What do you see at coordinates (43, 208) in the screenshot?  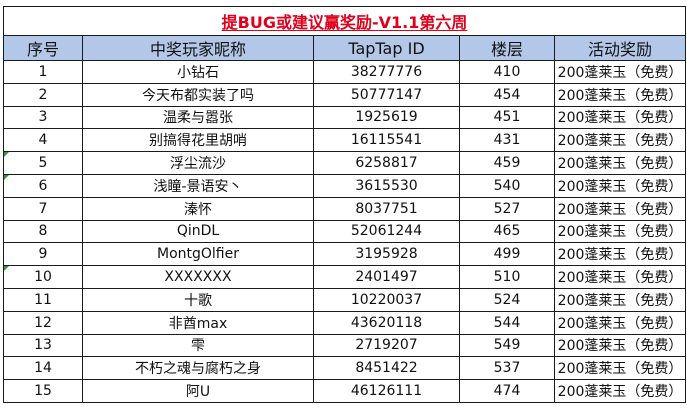 I see `cell-no: 7` at bounding box center [43, 208].